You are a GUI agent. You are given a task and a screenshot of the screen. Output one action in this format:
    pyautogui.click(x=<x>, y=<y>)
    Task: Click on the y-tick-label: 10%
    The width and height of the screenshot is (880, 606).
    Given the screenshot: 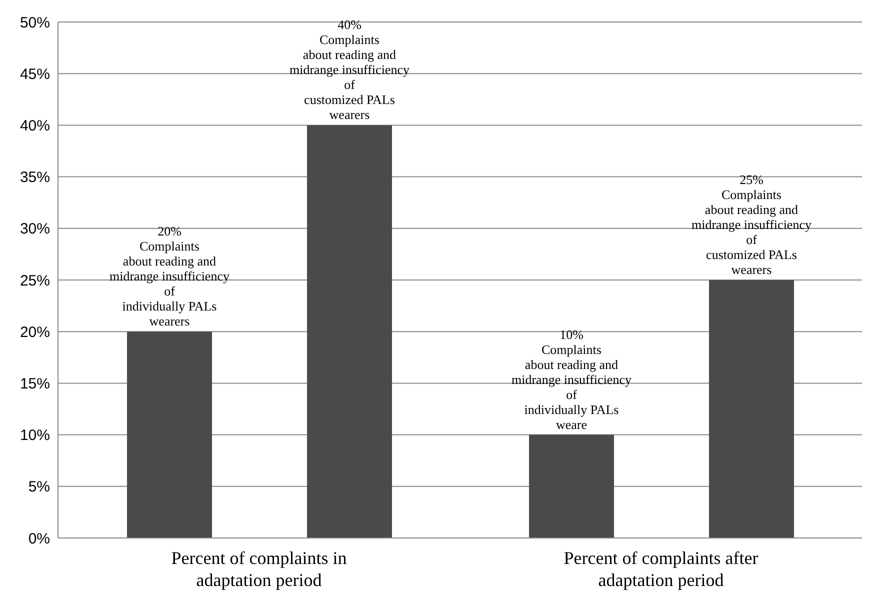 What is the action you would take?
    pyautogui.click(x=35, y=435)
    